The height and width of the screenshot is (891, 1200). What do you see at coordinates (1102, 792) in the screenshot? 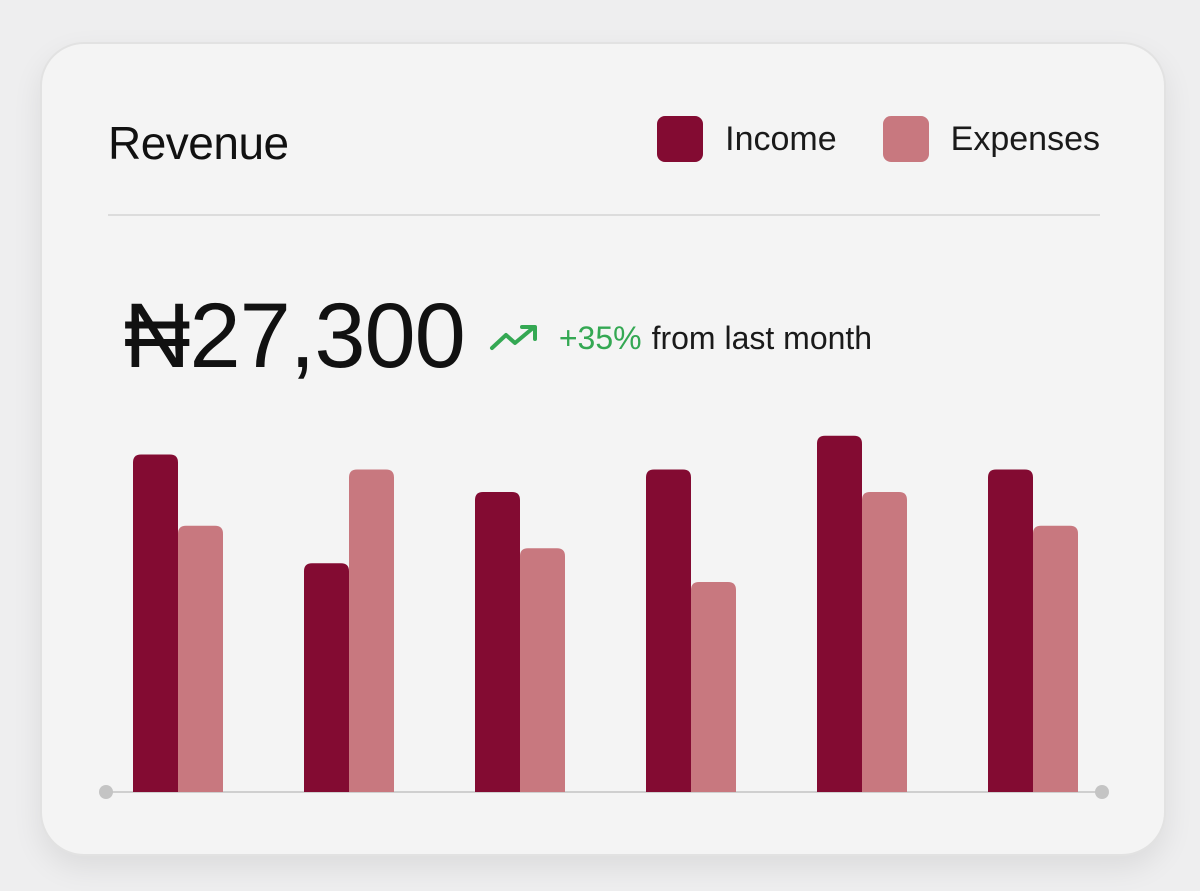
I see `axis-end-dot` at bounding box center [1102, 792].